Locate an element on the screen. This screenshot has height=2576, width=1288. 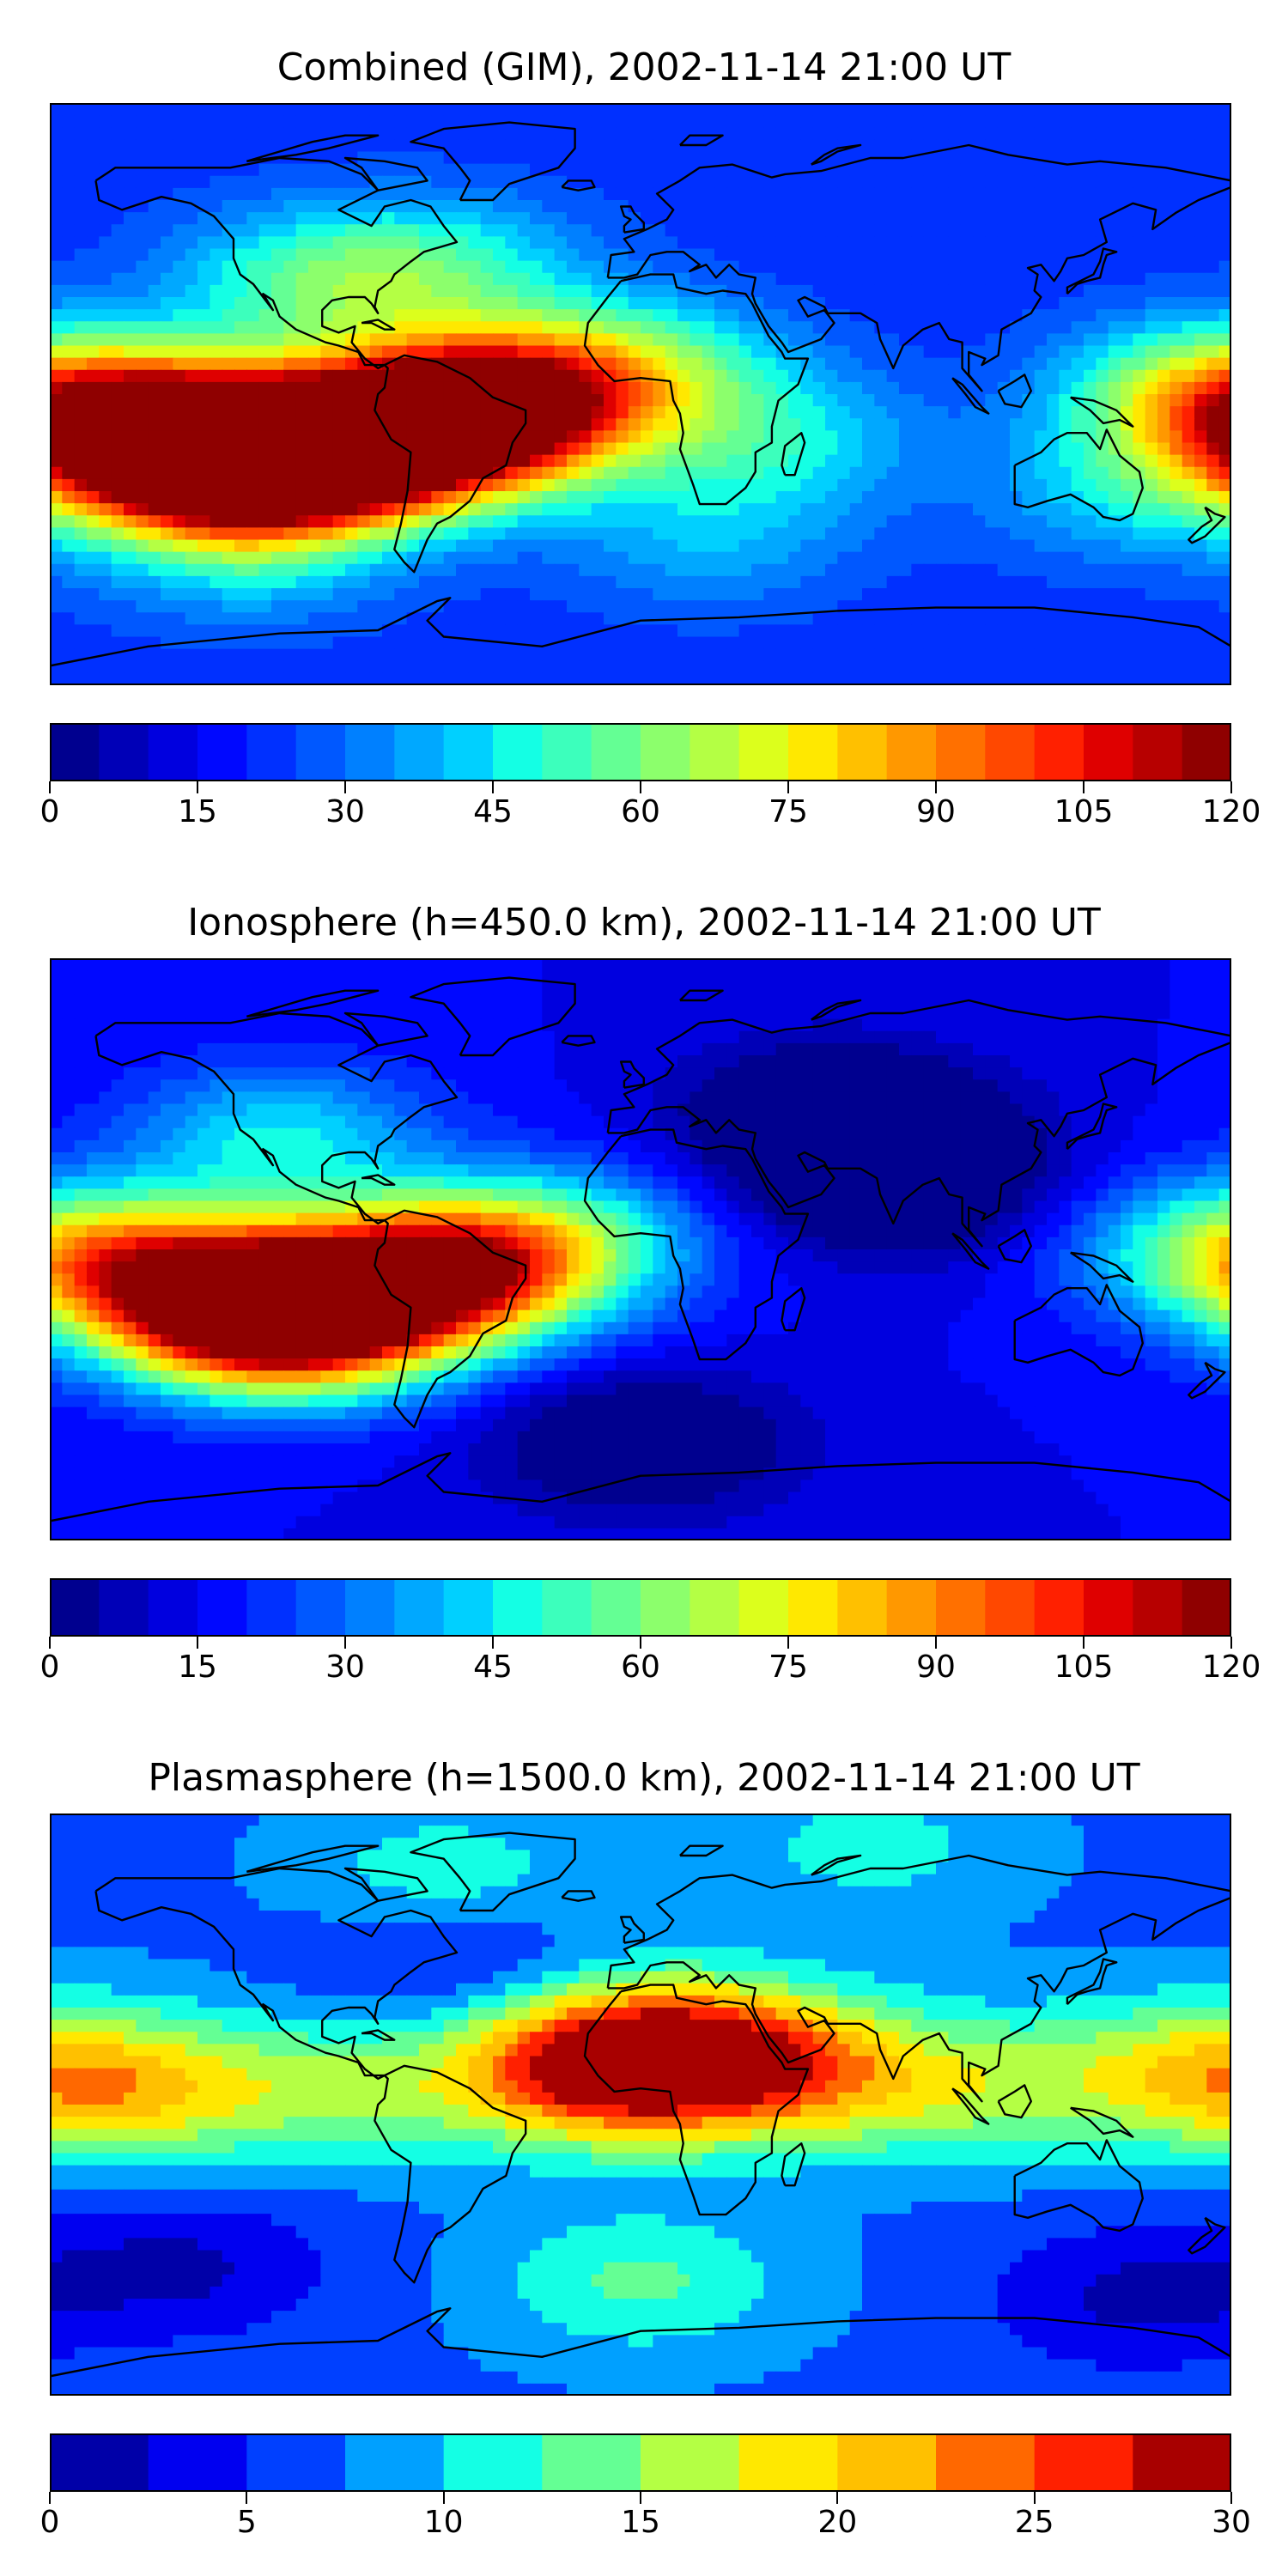
coastline-north-america is located at coordinates (276, 263).